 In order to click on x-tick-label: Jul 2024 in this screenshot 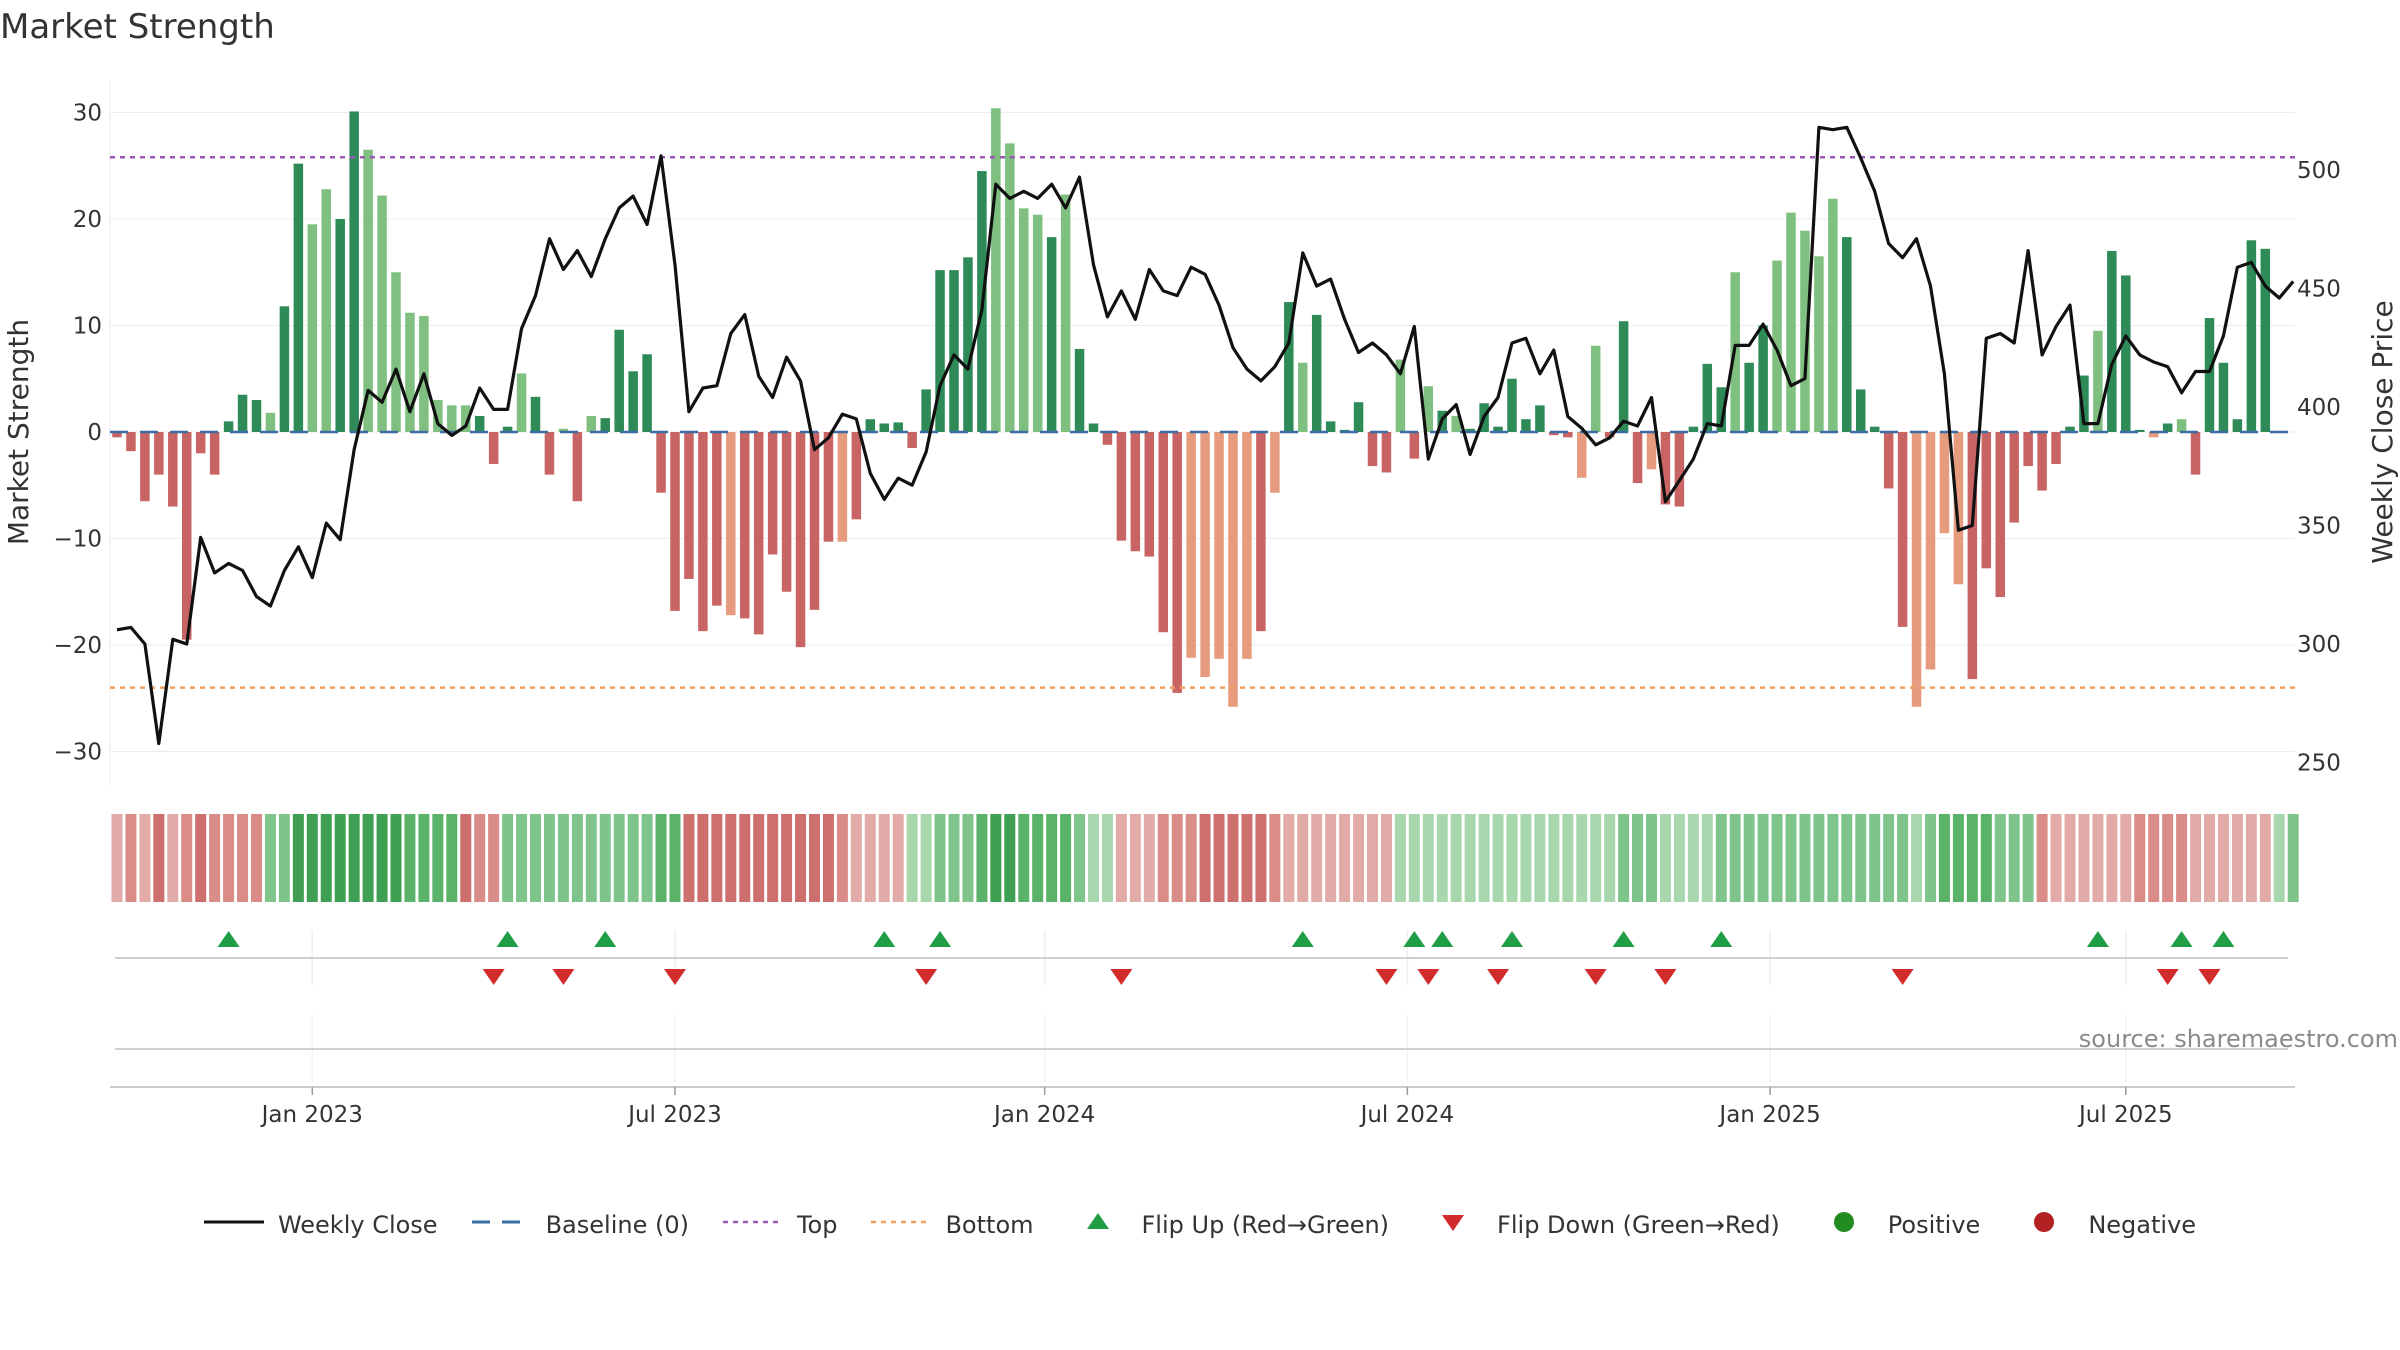, I will do `click(1407, 1115)`.